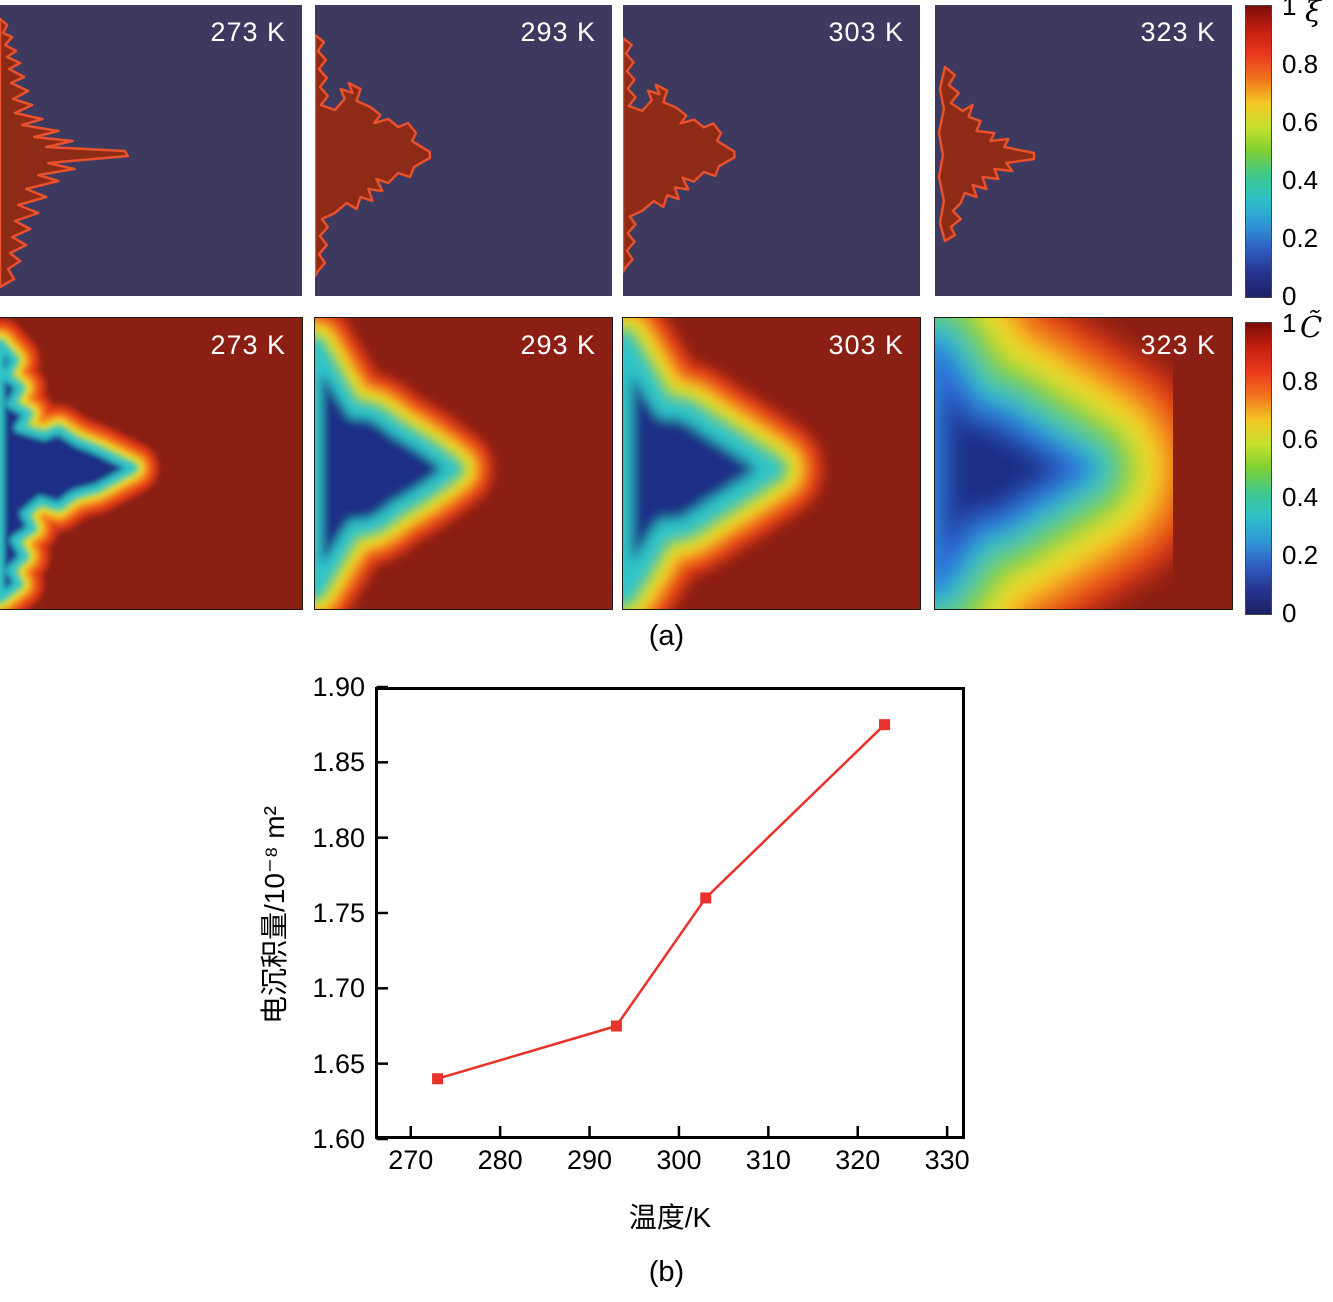 Image resolution: width=1333 pixels, height=1302 pixels. I want to click on y-tick-label: 1.75, so click(338, 913).